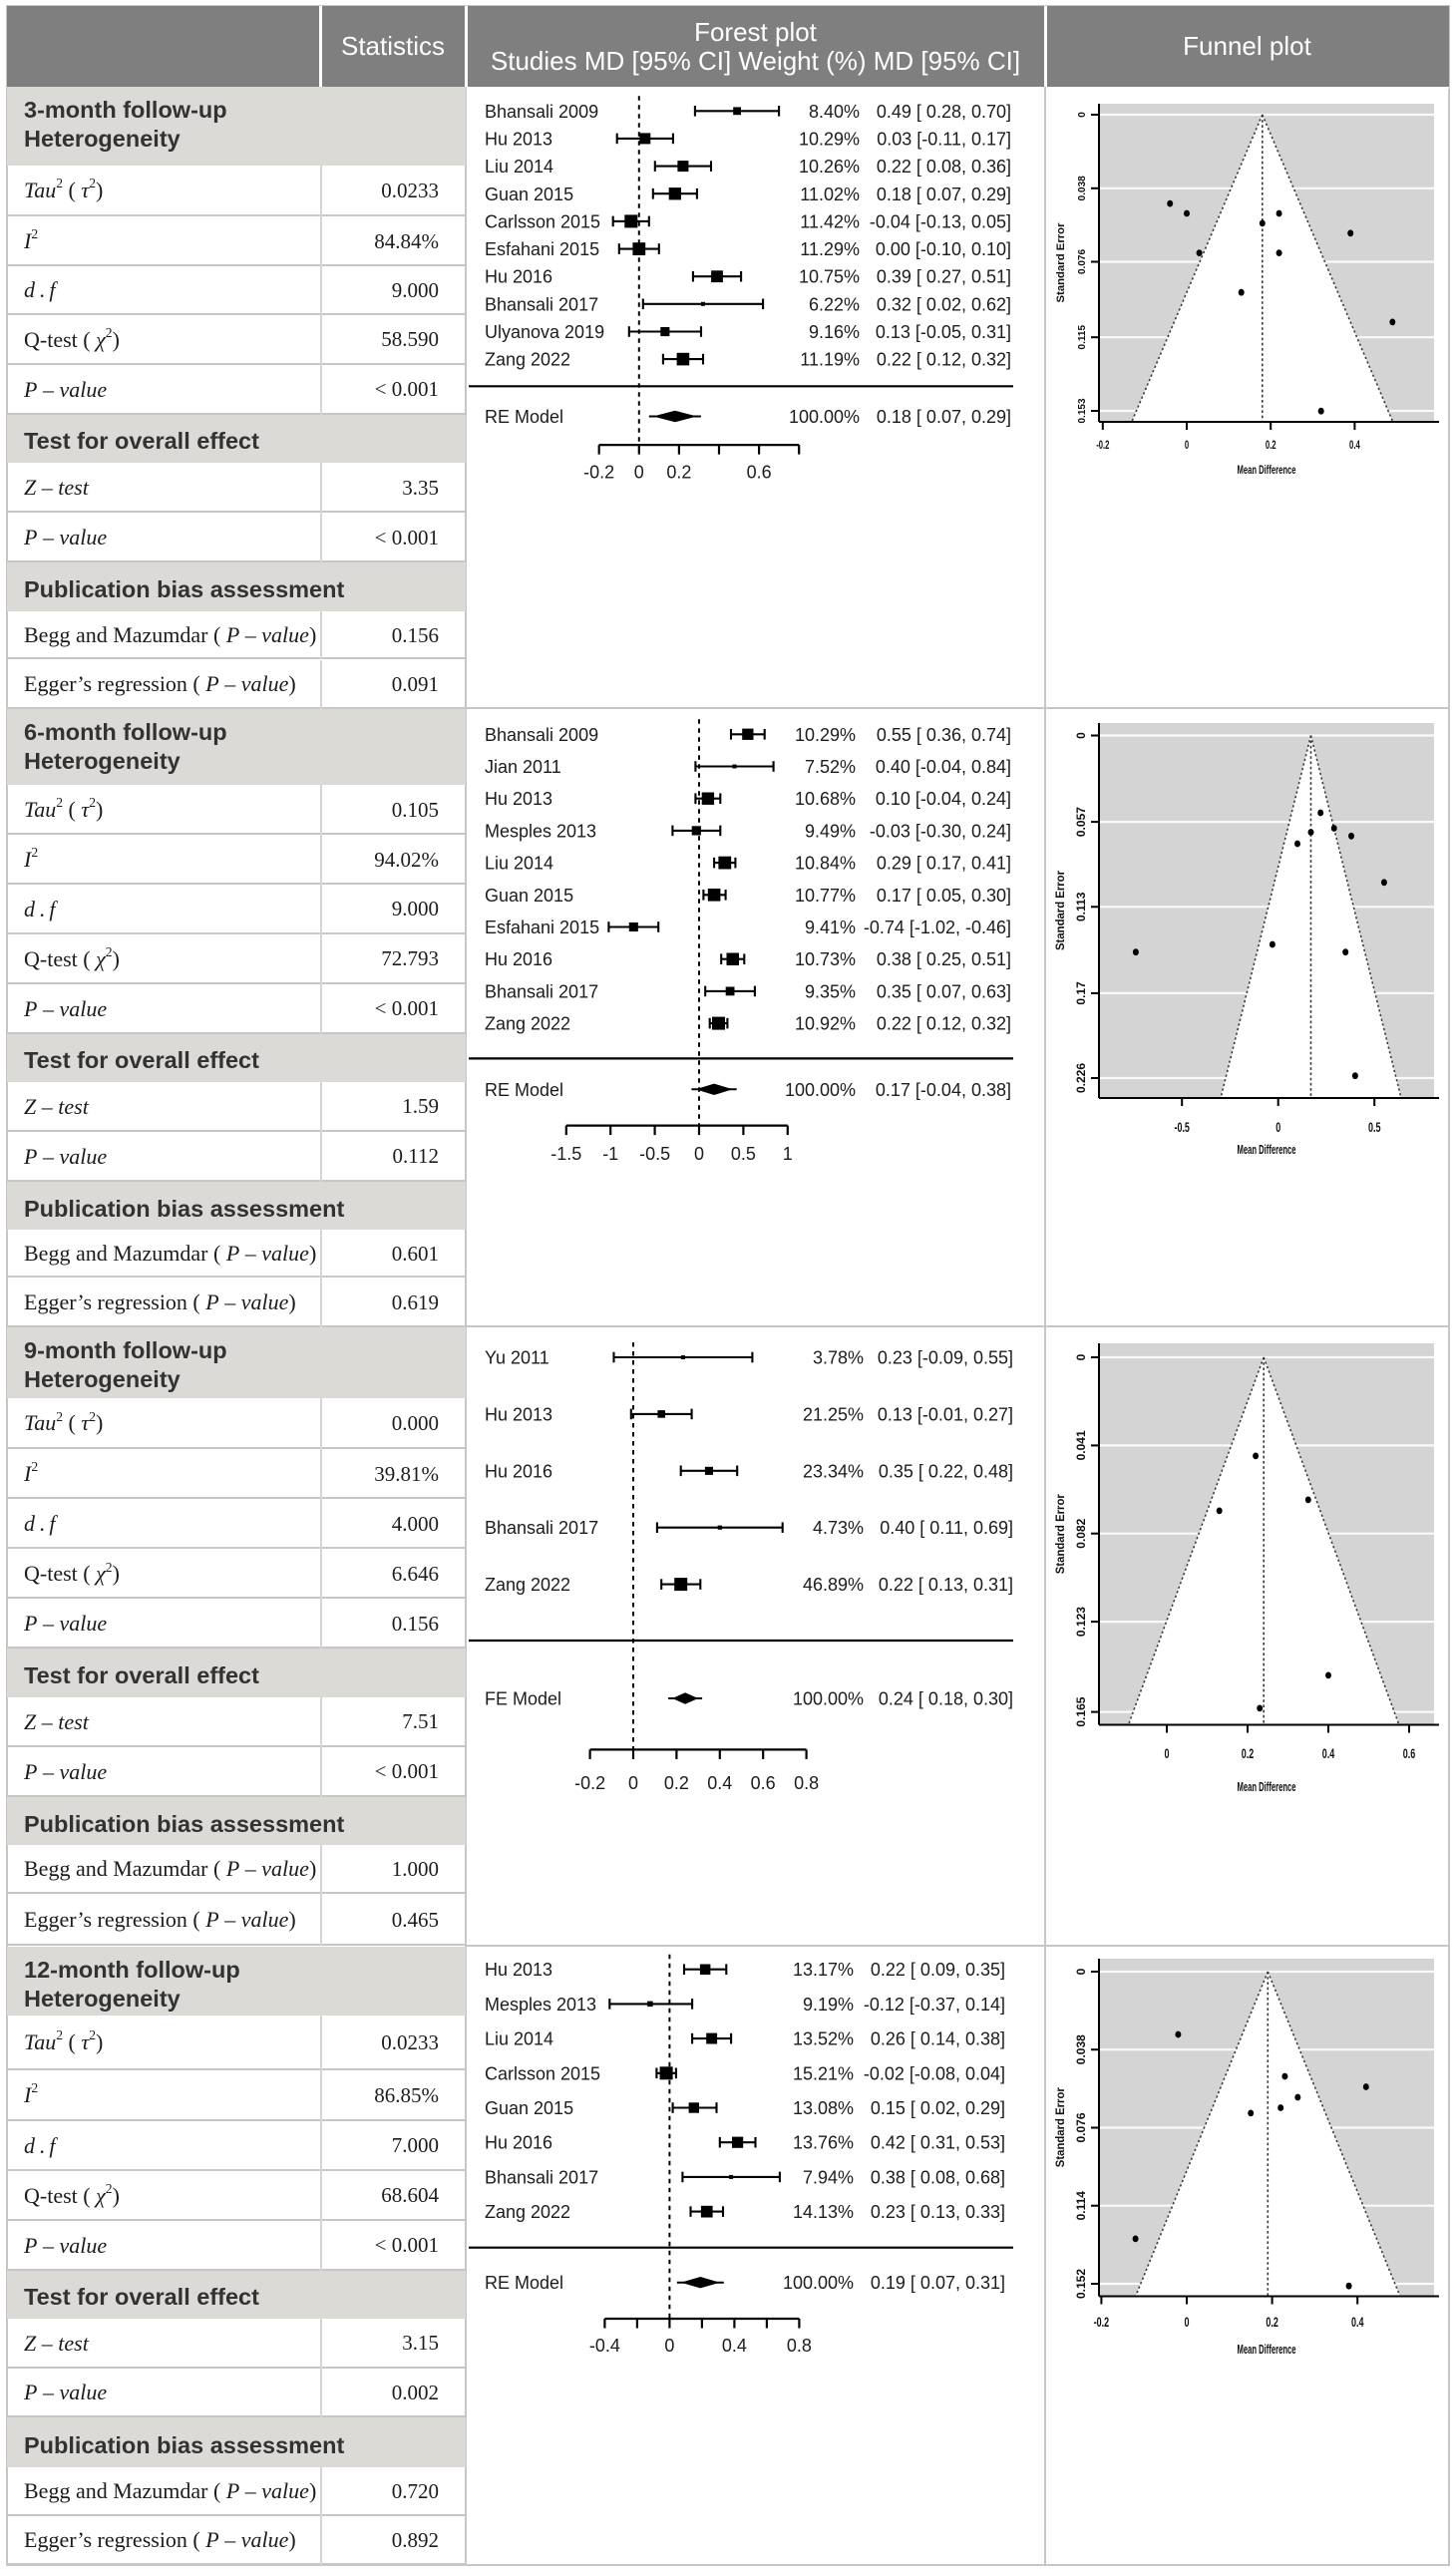  What do you see at coordinates (1081, 993) in the screenshot?
I see `svg-text: 0.17` at bounding box center [1081, 993].